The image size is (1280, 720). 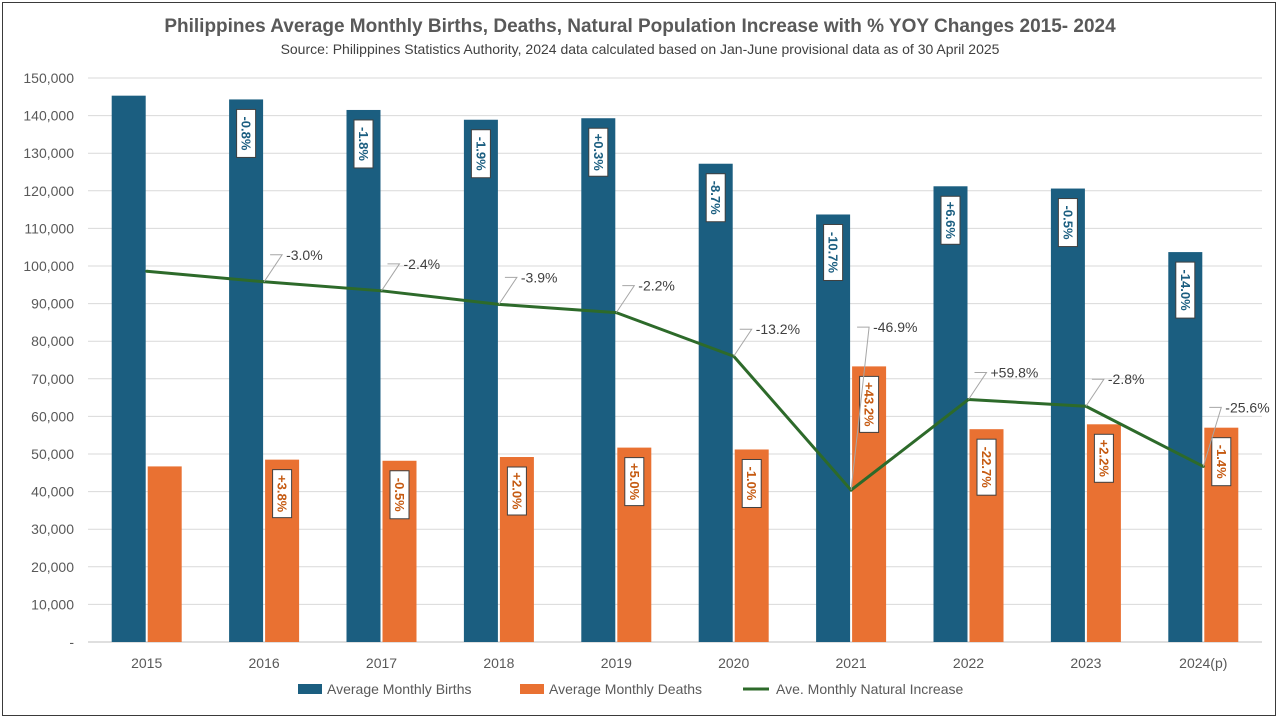 I want to click on y-tick-label: 20,000, so click(x=52, y=567).